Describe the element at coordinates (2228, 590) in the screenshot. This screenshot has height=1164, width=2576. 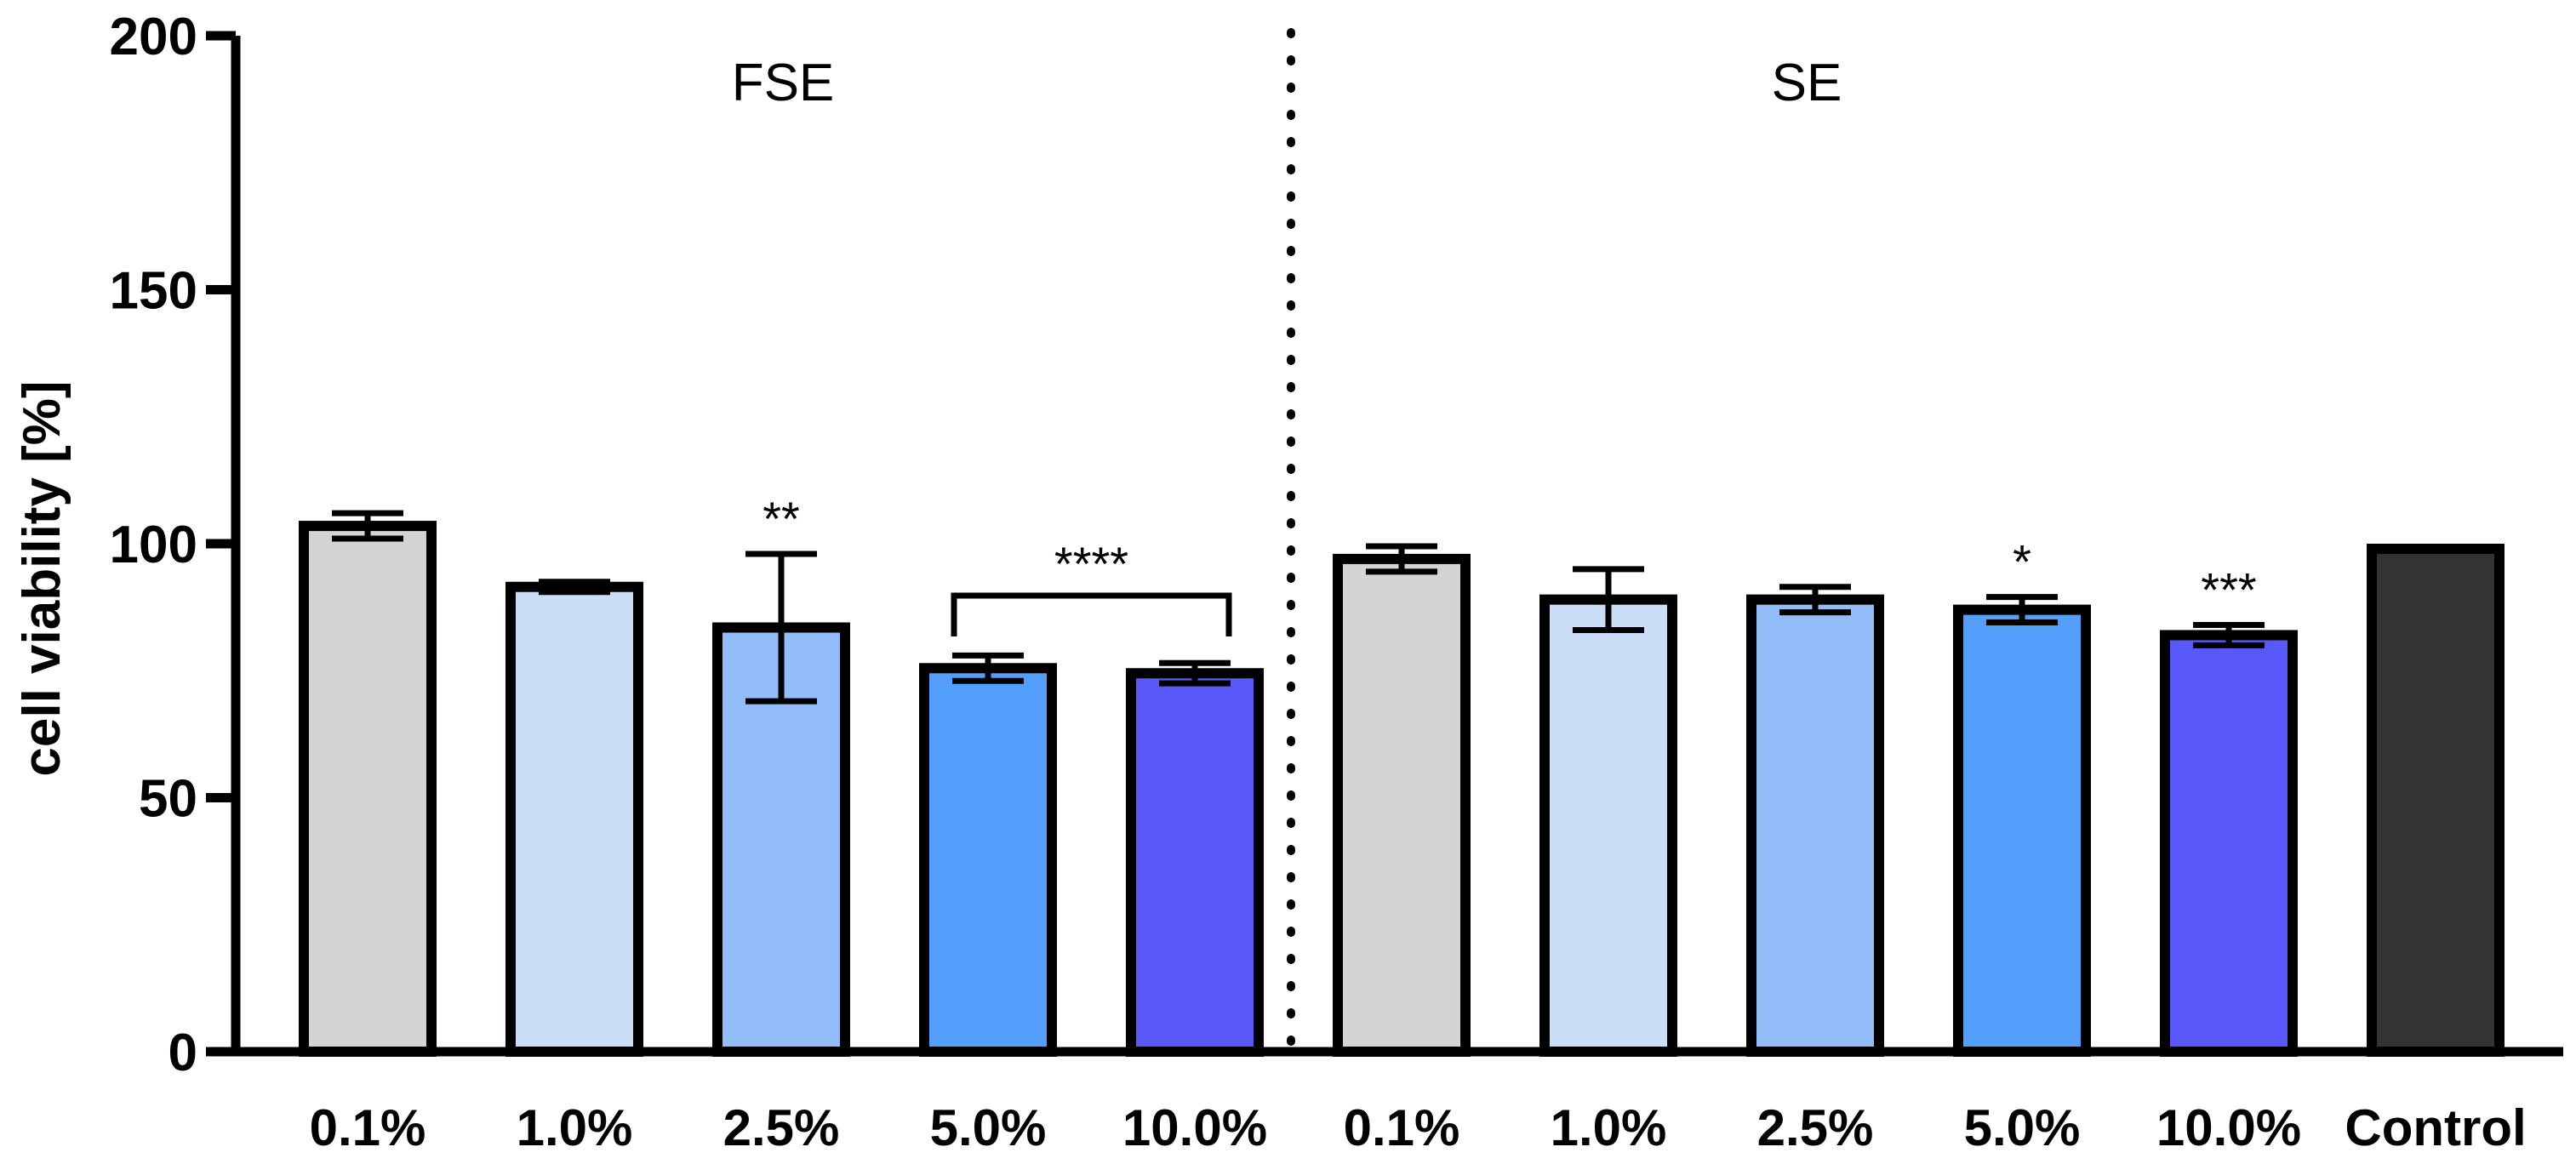
I see `significance-mark: ***` at that location.